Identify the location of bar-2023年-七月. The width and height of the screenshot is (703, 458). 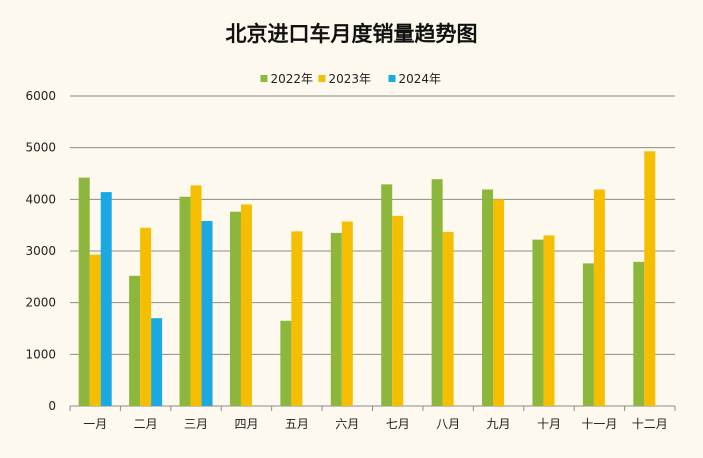
(398, 310).